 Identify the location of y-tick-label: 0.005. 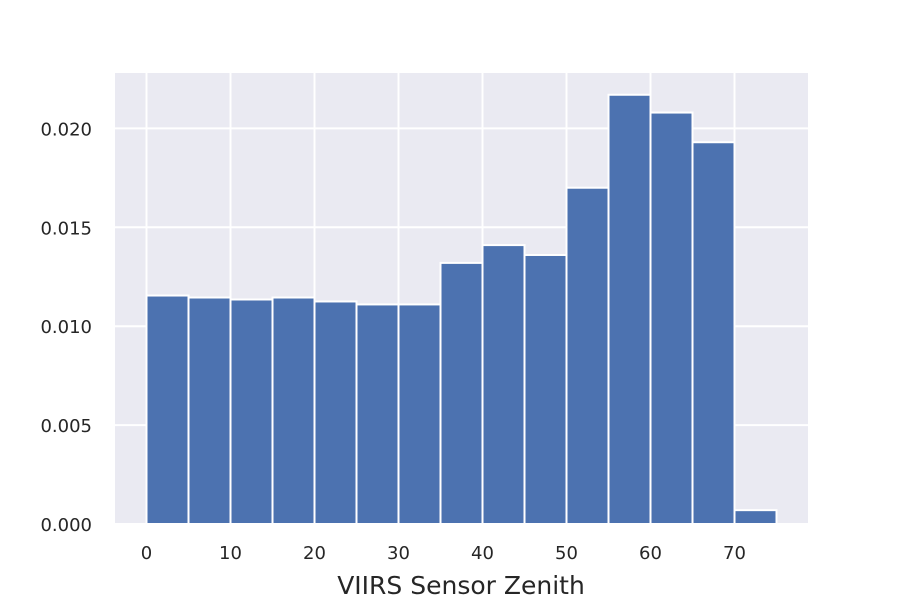
(66, 426).